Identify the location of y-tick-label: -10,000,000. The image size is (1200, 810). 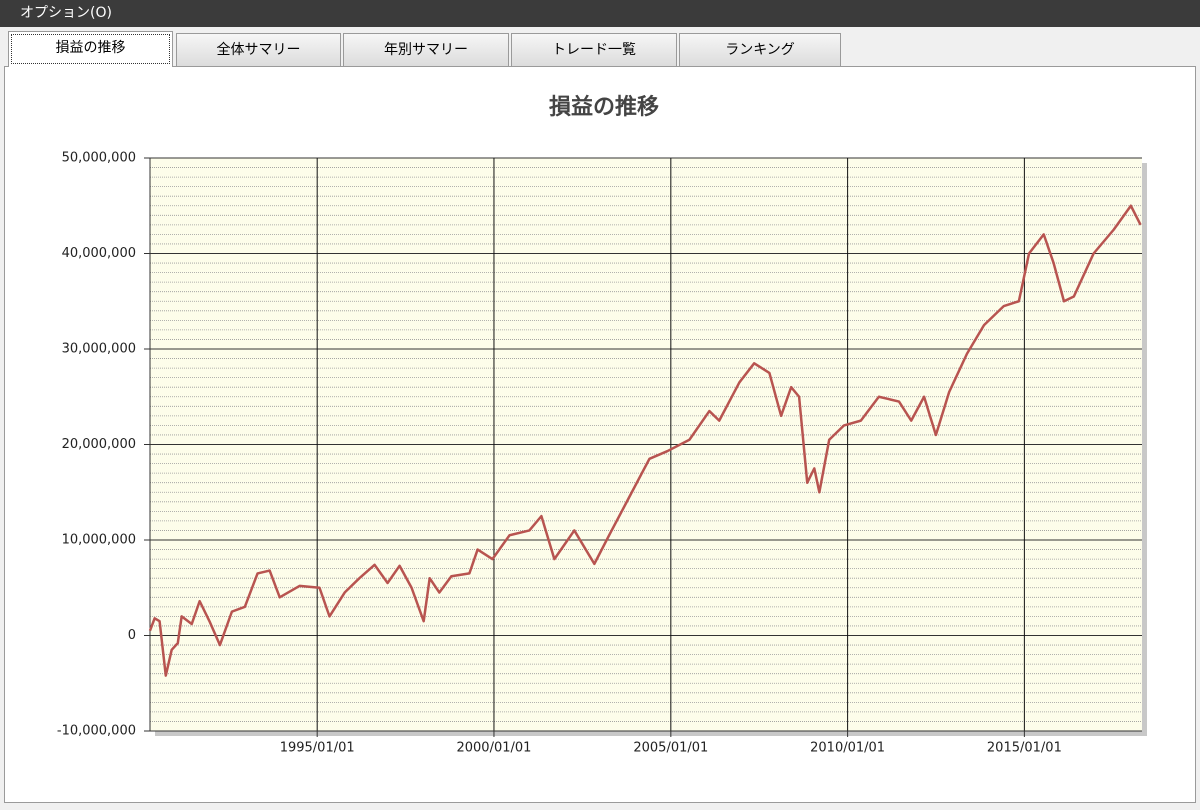
(96, 731).